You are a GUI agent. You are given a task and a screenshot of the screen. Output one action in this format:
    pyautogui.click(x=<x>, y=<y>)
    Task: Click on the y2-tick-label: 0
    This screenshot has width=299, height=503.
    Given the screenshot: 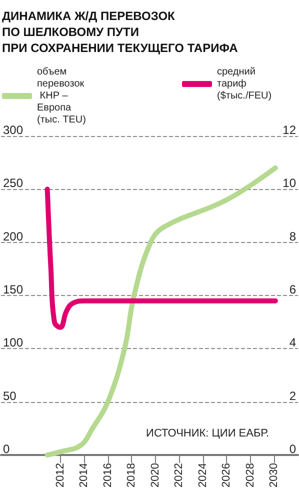 What is the action you would take?
    pyautogui.click(x=292, y=449)
    